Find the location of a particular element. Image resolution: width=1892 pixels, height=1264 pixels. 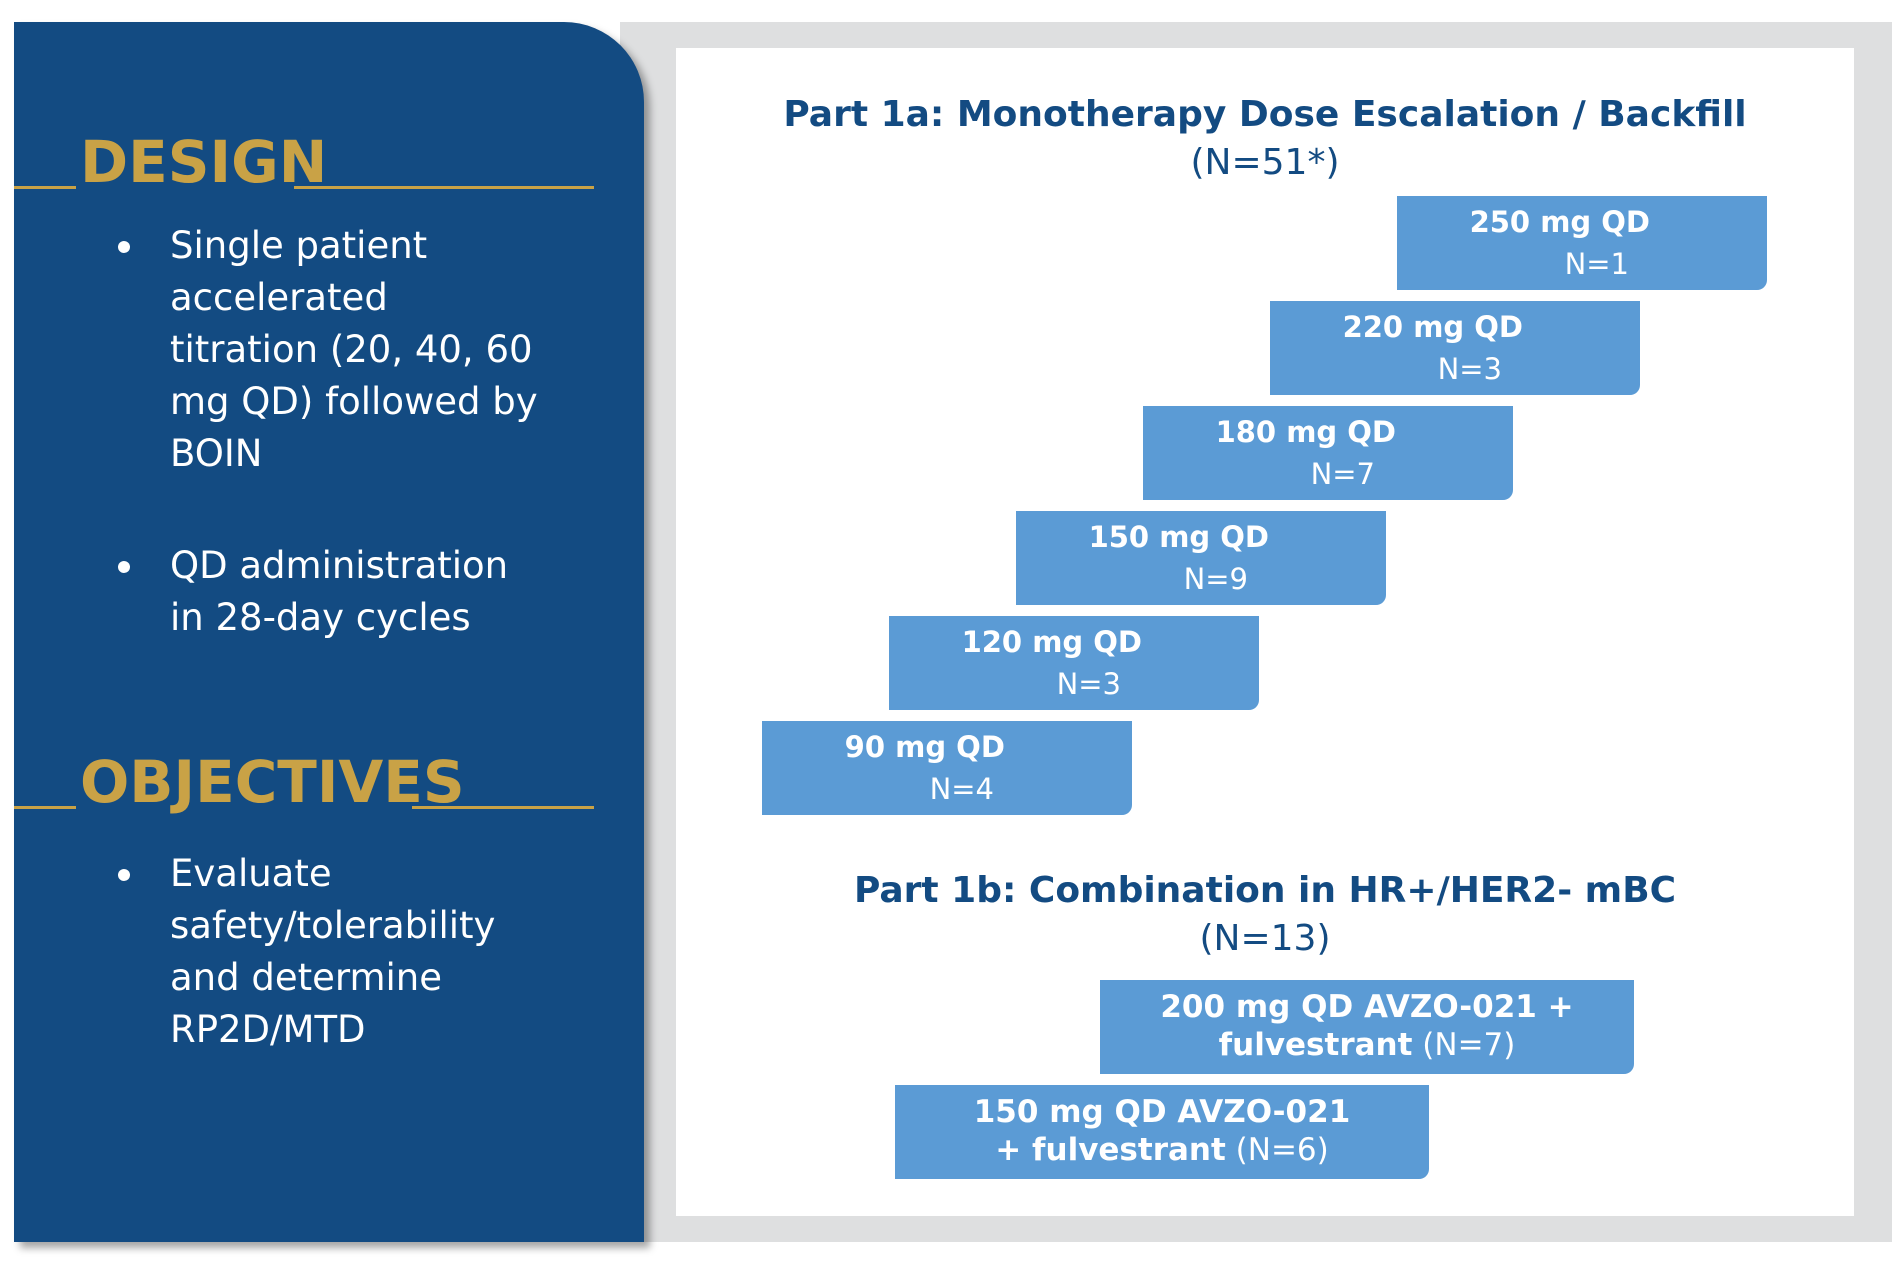

objectives-heading-text: OBJECTIVES is located at coordinates (272, 782).